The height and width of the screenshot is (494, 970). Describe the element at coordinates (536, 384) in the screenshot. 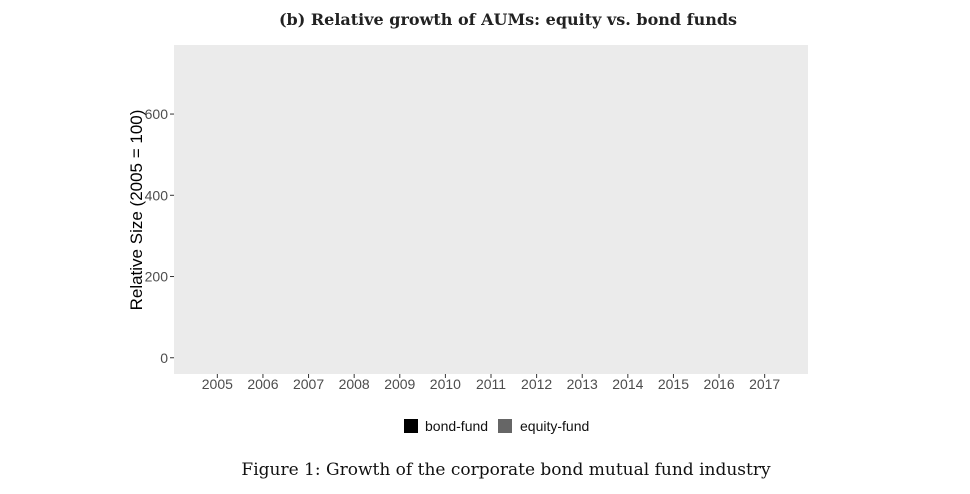

I see `x-tick-label: 2012` at that location.